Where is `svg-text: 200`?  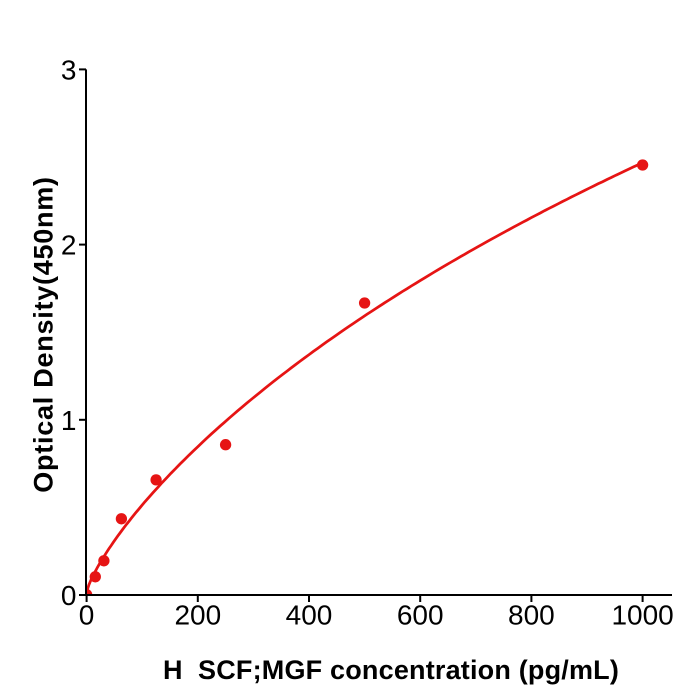
svg-text: 200 is located at coordinates (197, 614).